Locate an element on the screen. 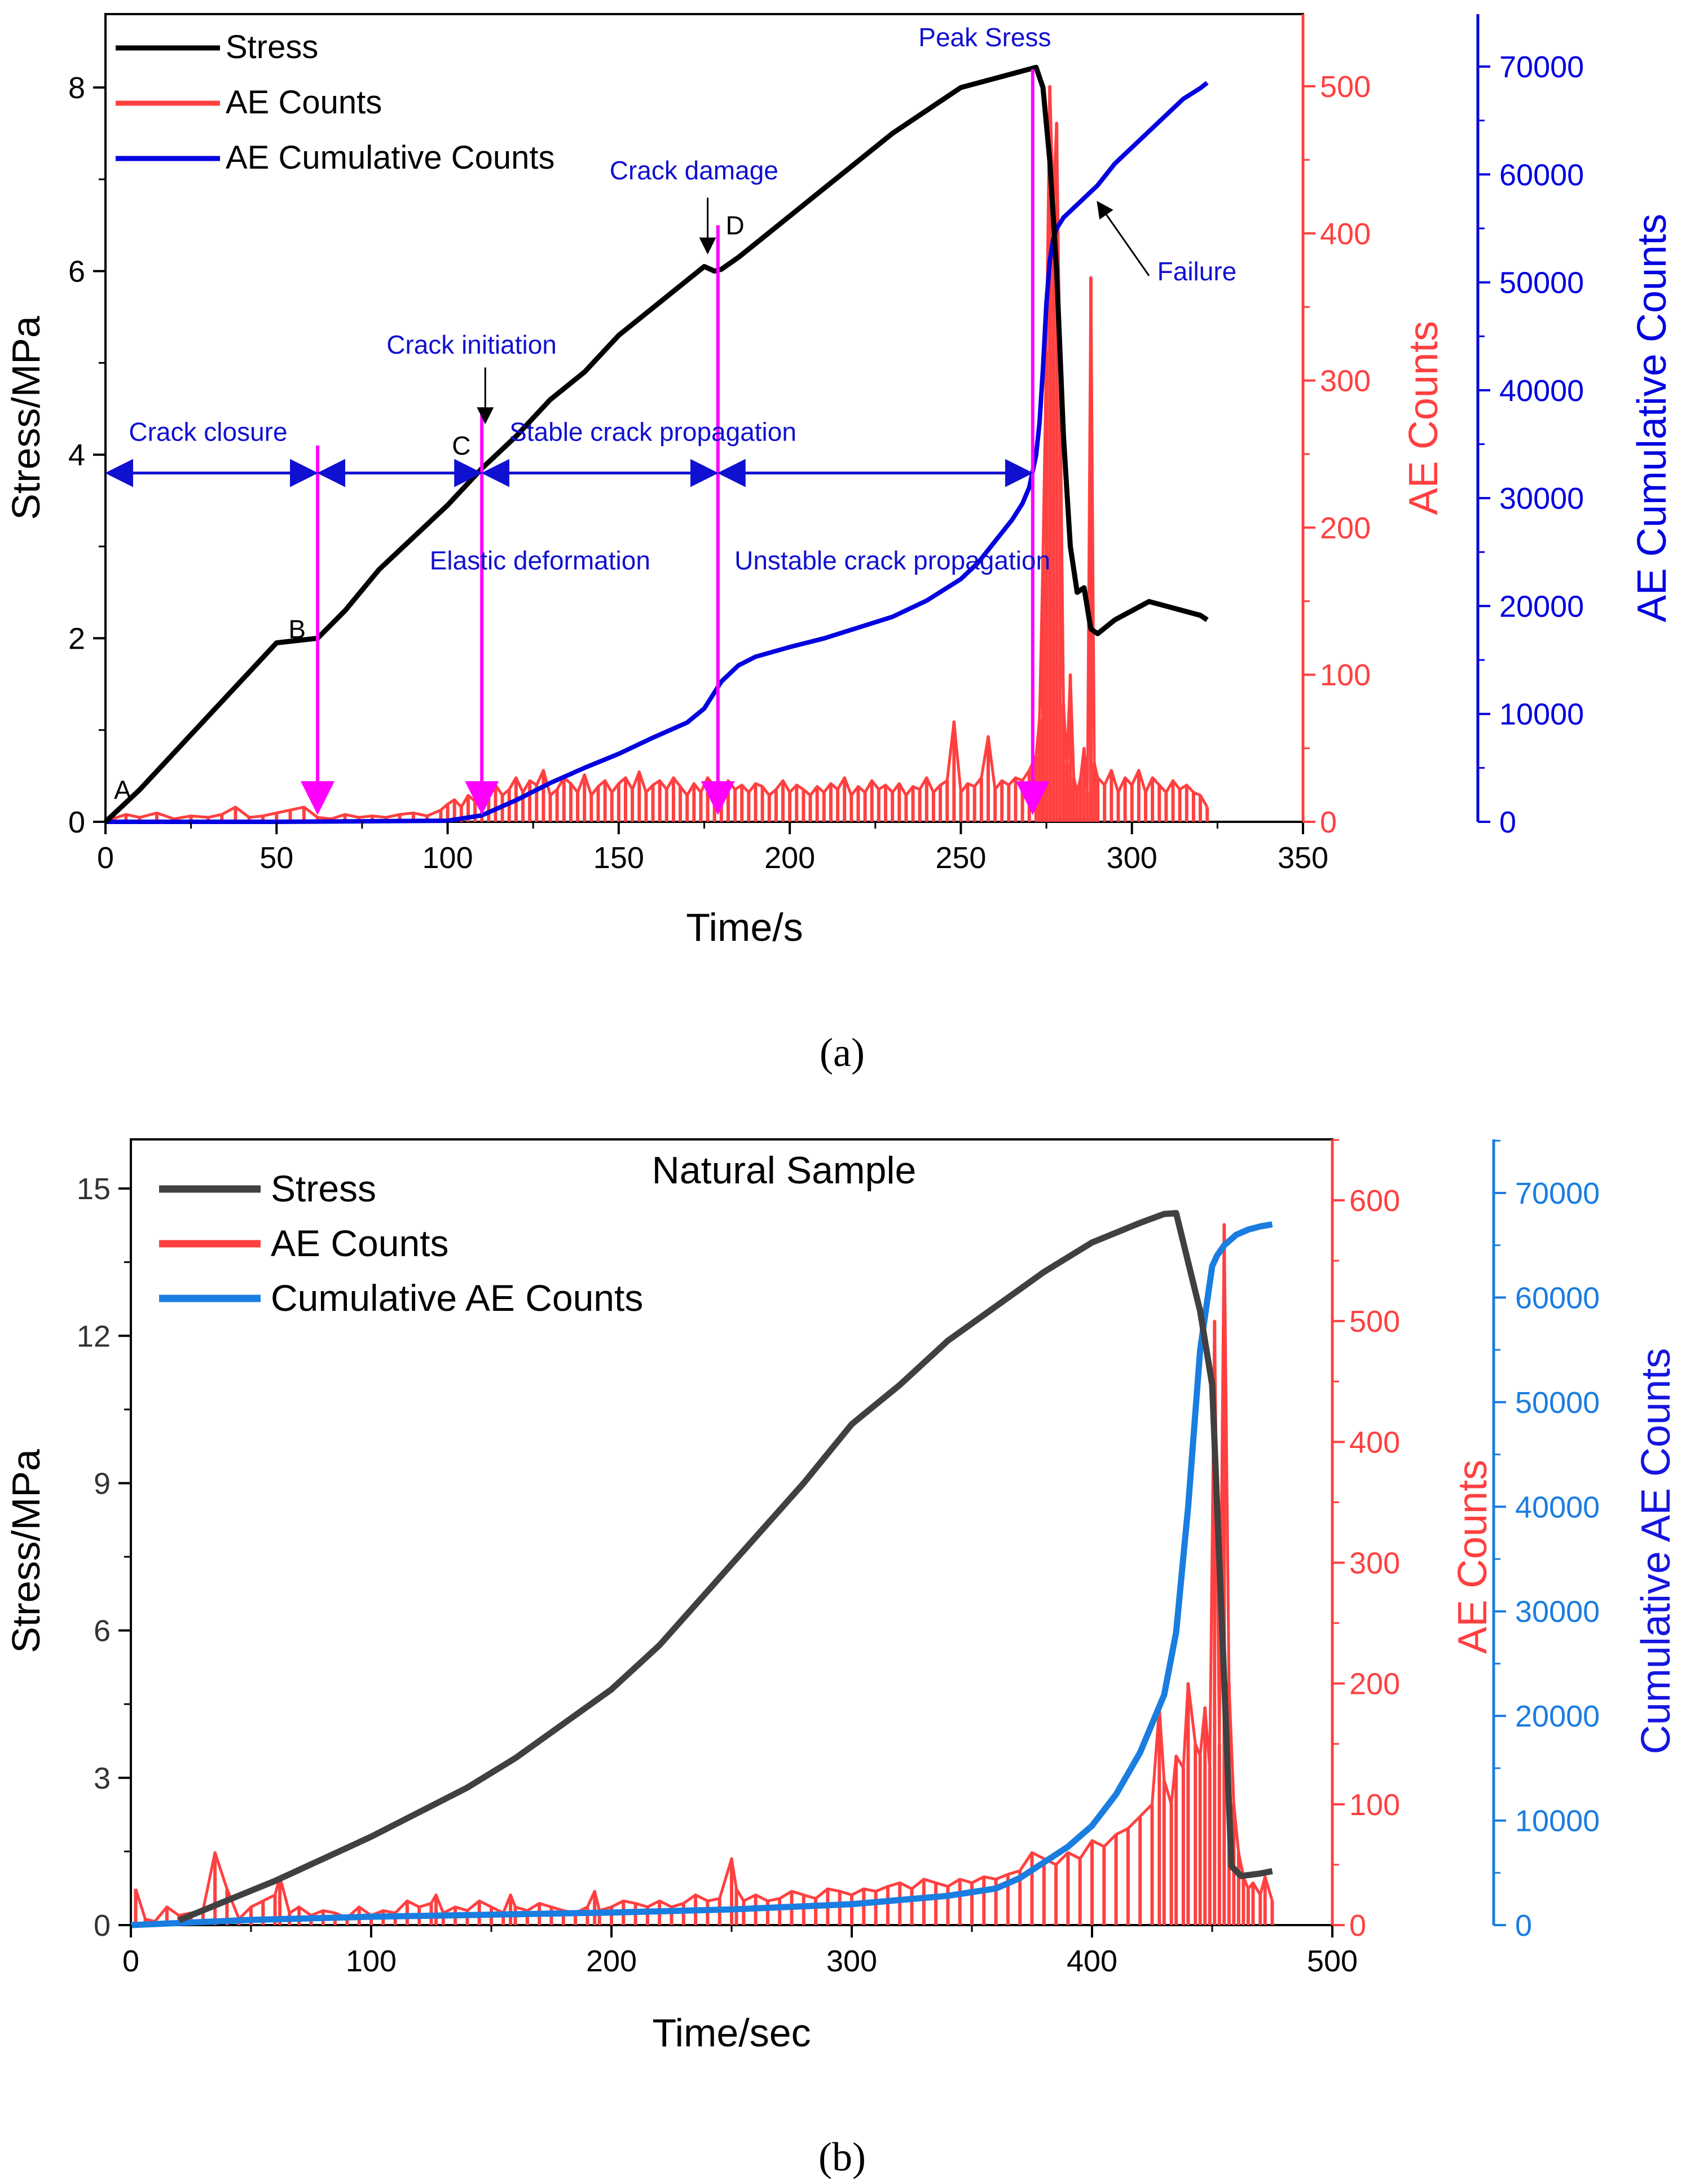 This screenshot has width=1686, height=2184. y-left-tick-label: 15 is located at coordinates (94, 1189).